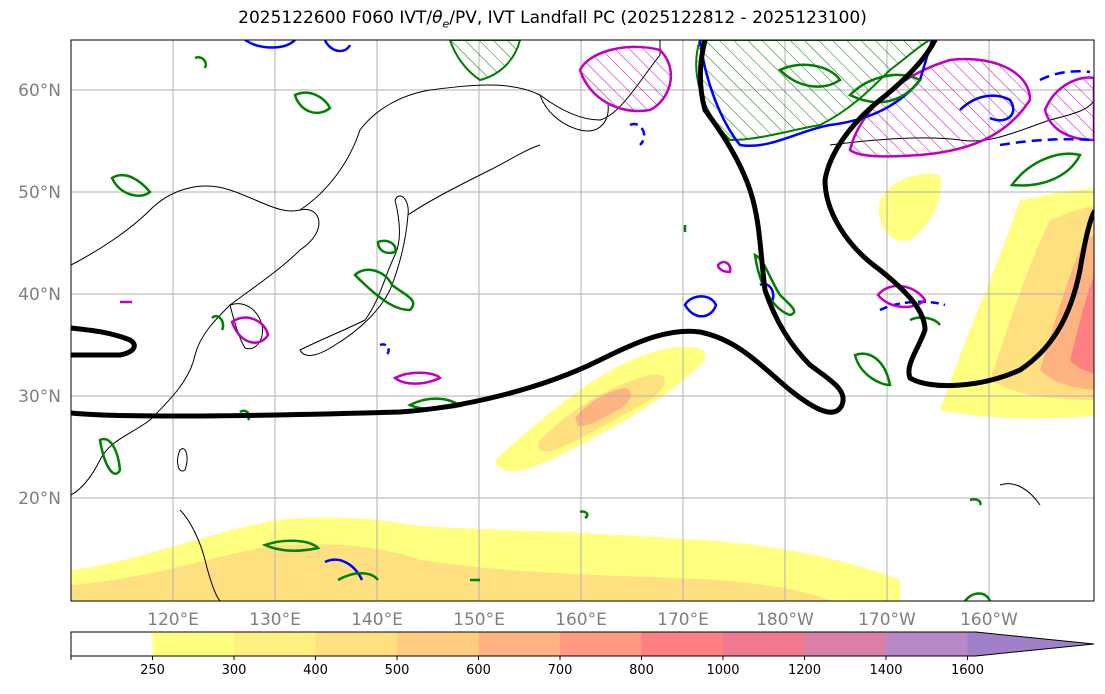 This screenshot has height=694, width=1105. What do you see at coordinates (39, 499) in the screenshot?
I see `lat-label: 20°N` at bounding box center [39, 499].